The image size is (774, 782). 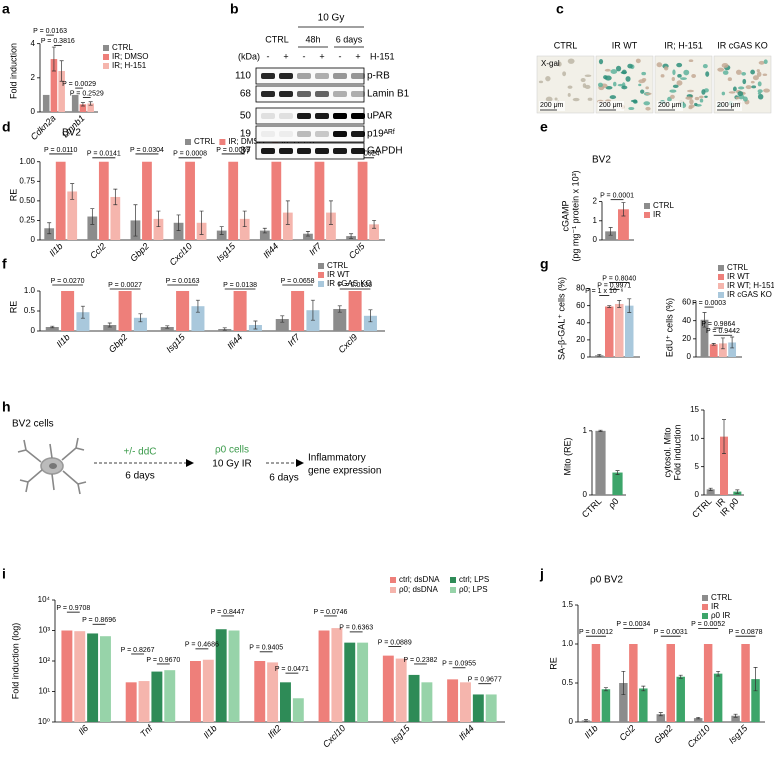 What do you see at coordinates (595, 220) in the screenshot?
I see `y-tick-label: 1` at bounding box center [595, 220].